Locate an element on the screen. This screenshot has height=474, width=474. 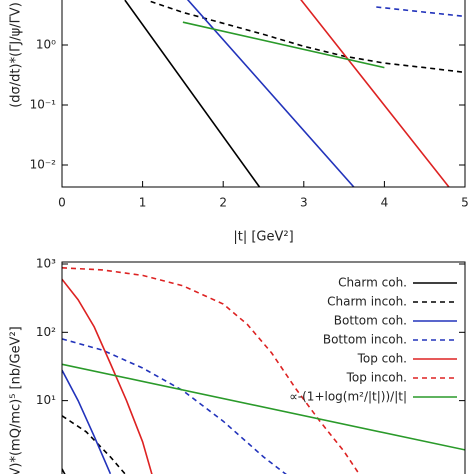
legend-label: Bottom coh. is located at coordinates (370, 321).